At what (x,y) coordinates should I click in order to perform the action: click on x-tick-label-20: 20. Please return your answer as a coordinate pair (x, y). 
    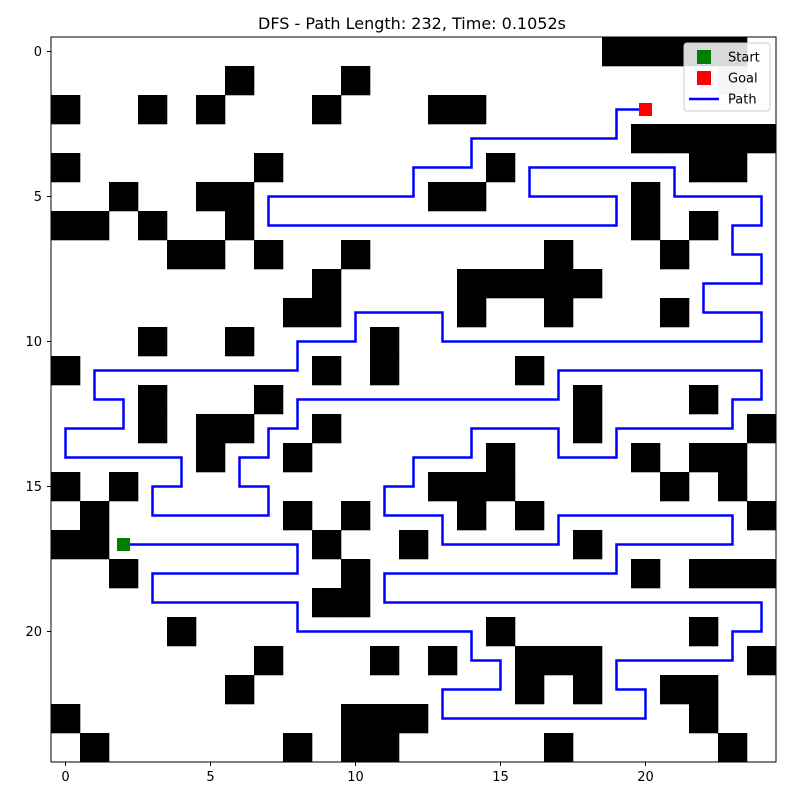
    Looking at the image, I should click on (645, 777).